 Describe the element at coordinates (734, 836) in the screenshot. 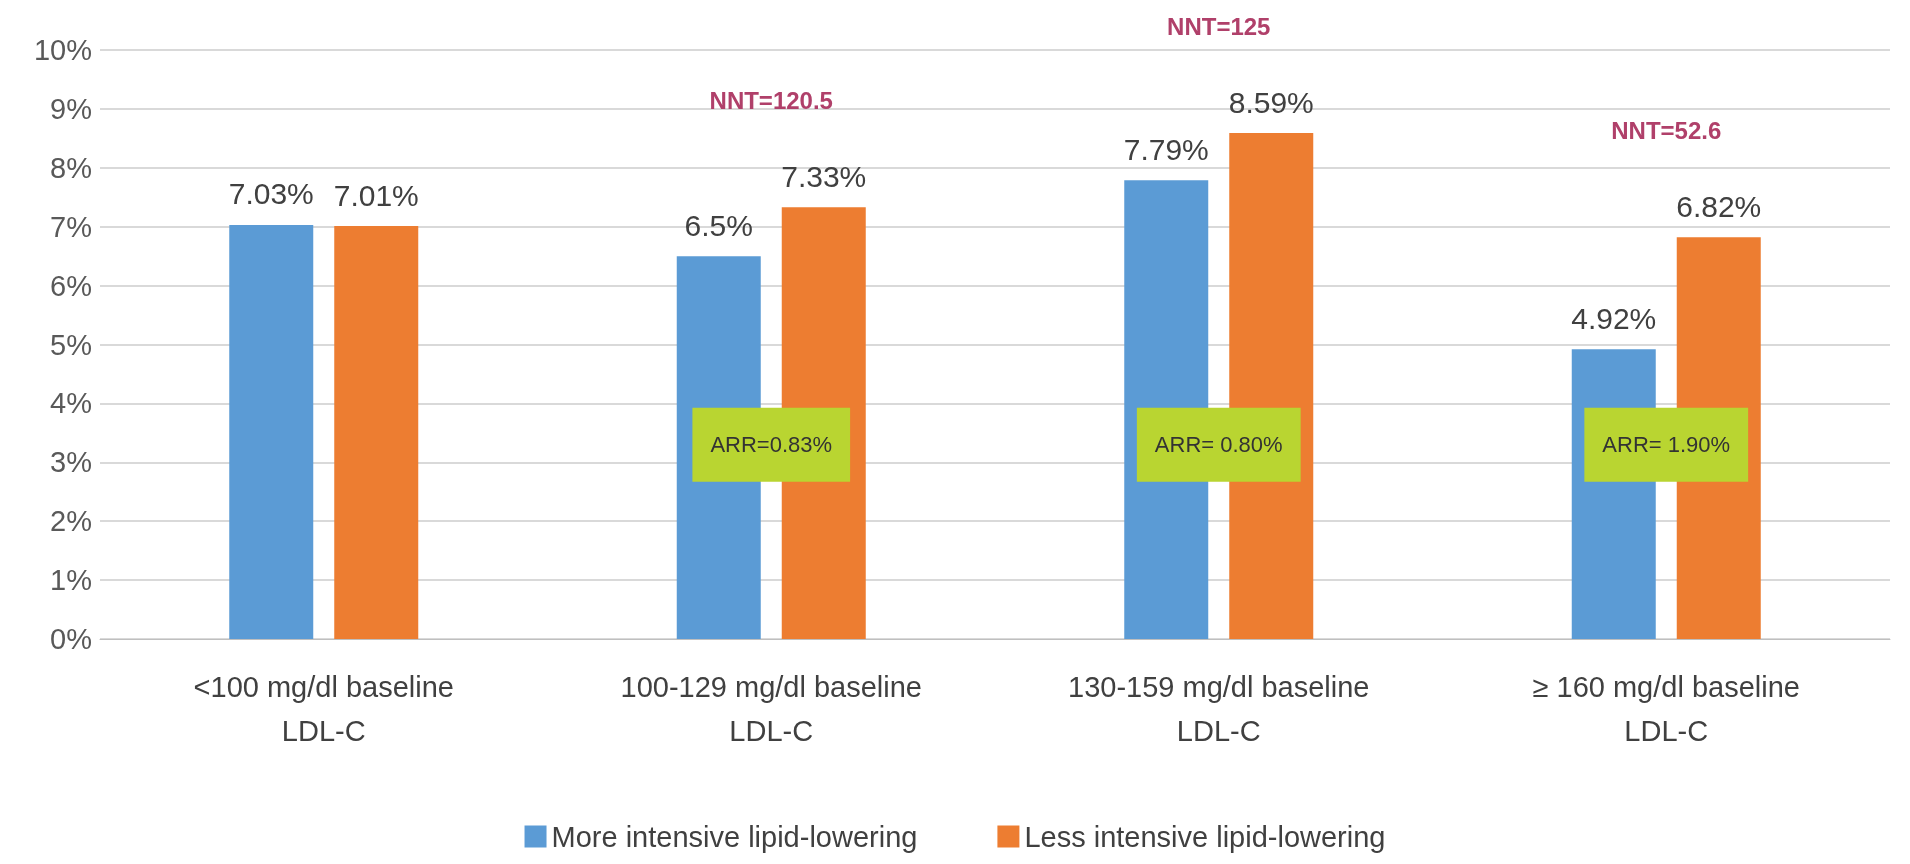

I see `legend-label: More intensive lipid-lowering` at that location.